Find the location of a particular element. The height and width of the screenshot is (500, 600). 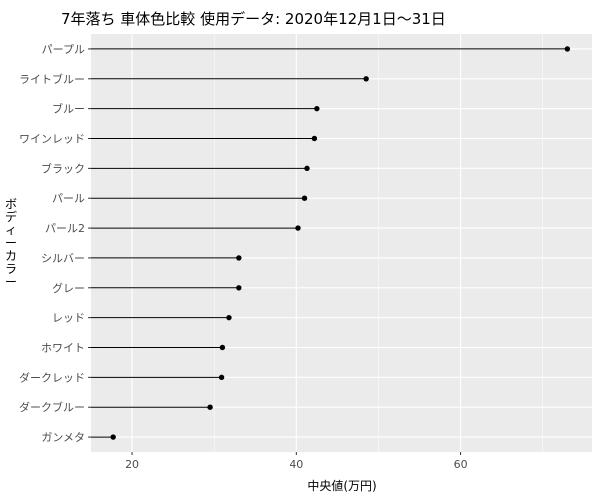

y-tick-label: ブルー is located at coordinates (68, 109).